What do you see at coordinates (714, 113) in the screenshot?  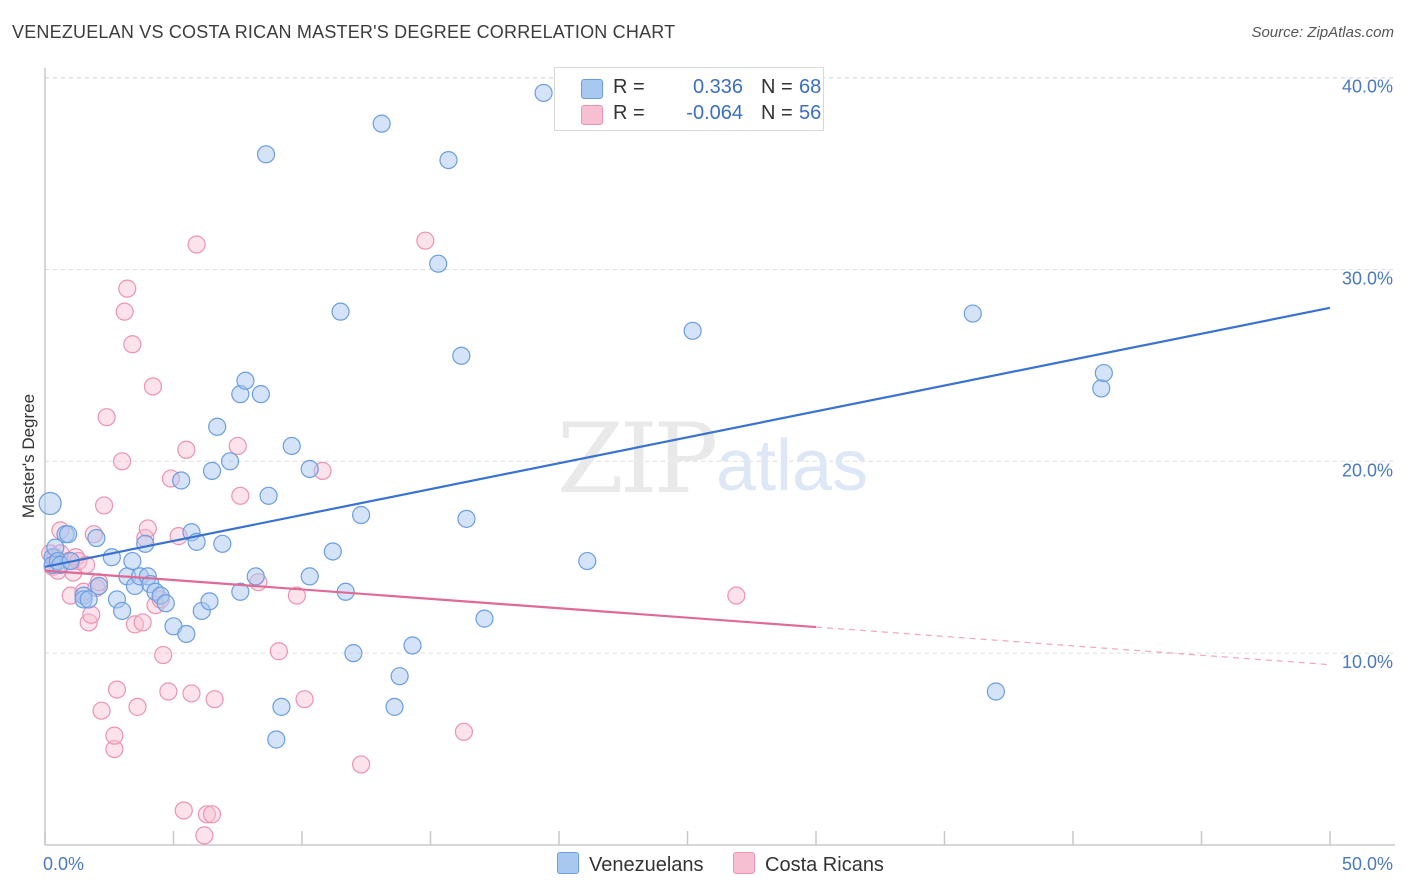 I see `legend-r-value: -0.064` at bounding box center [714, 113].